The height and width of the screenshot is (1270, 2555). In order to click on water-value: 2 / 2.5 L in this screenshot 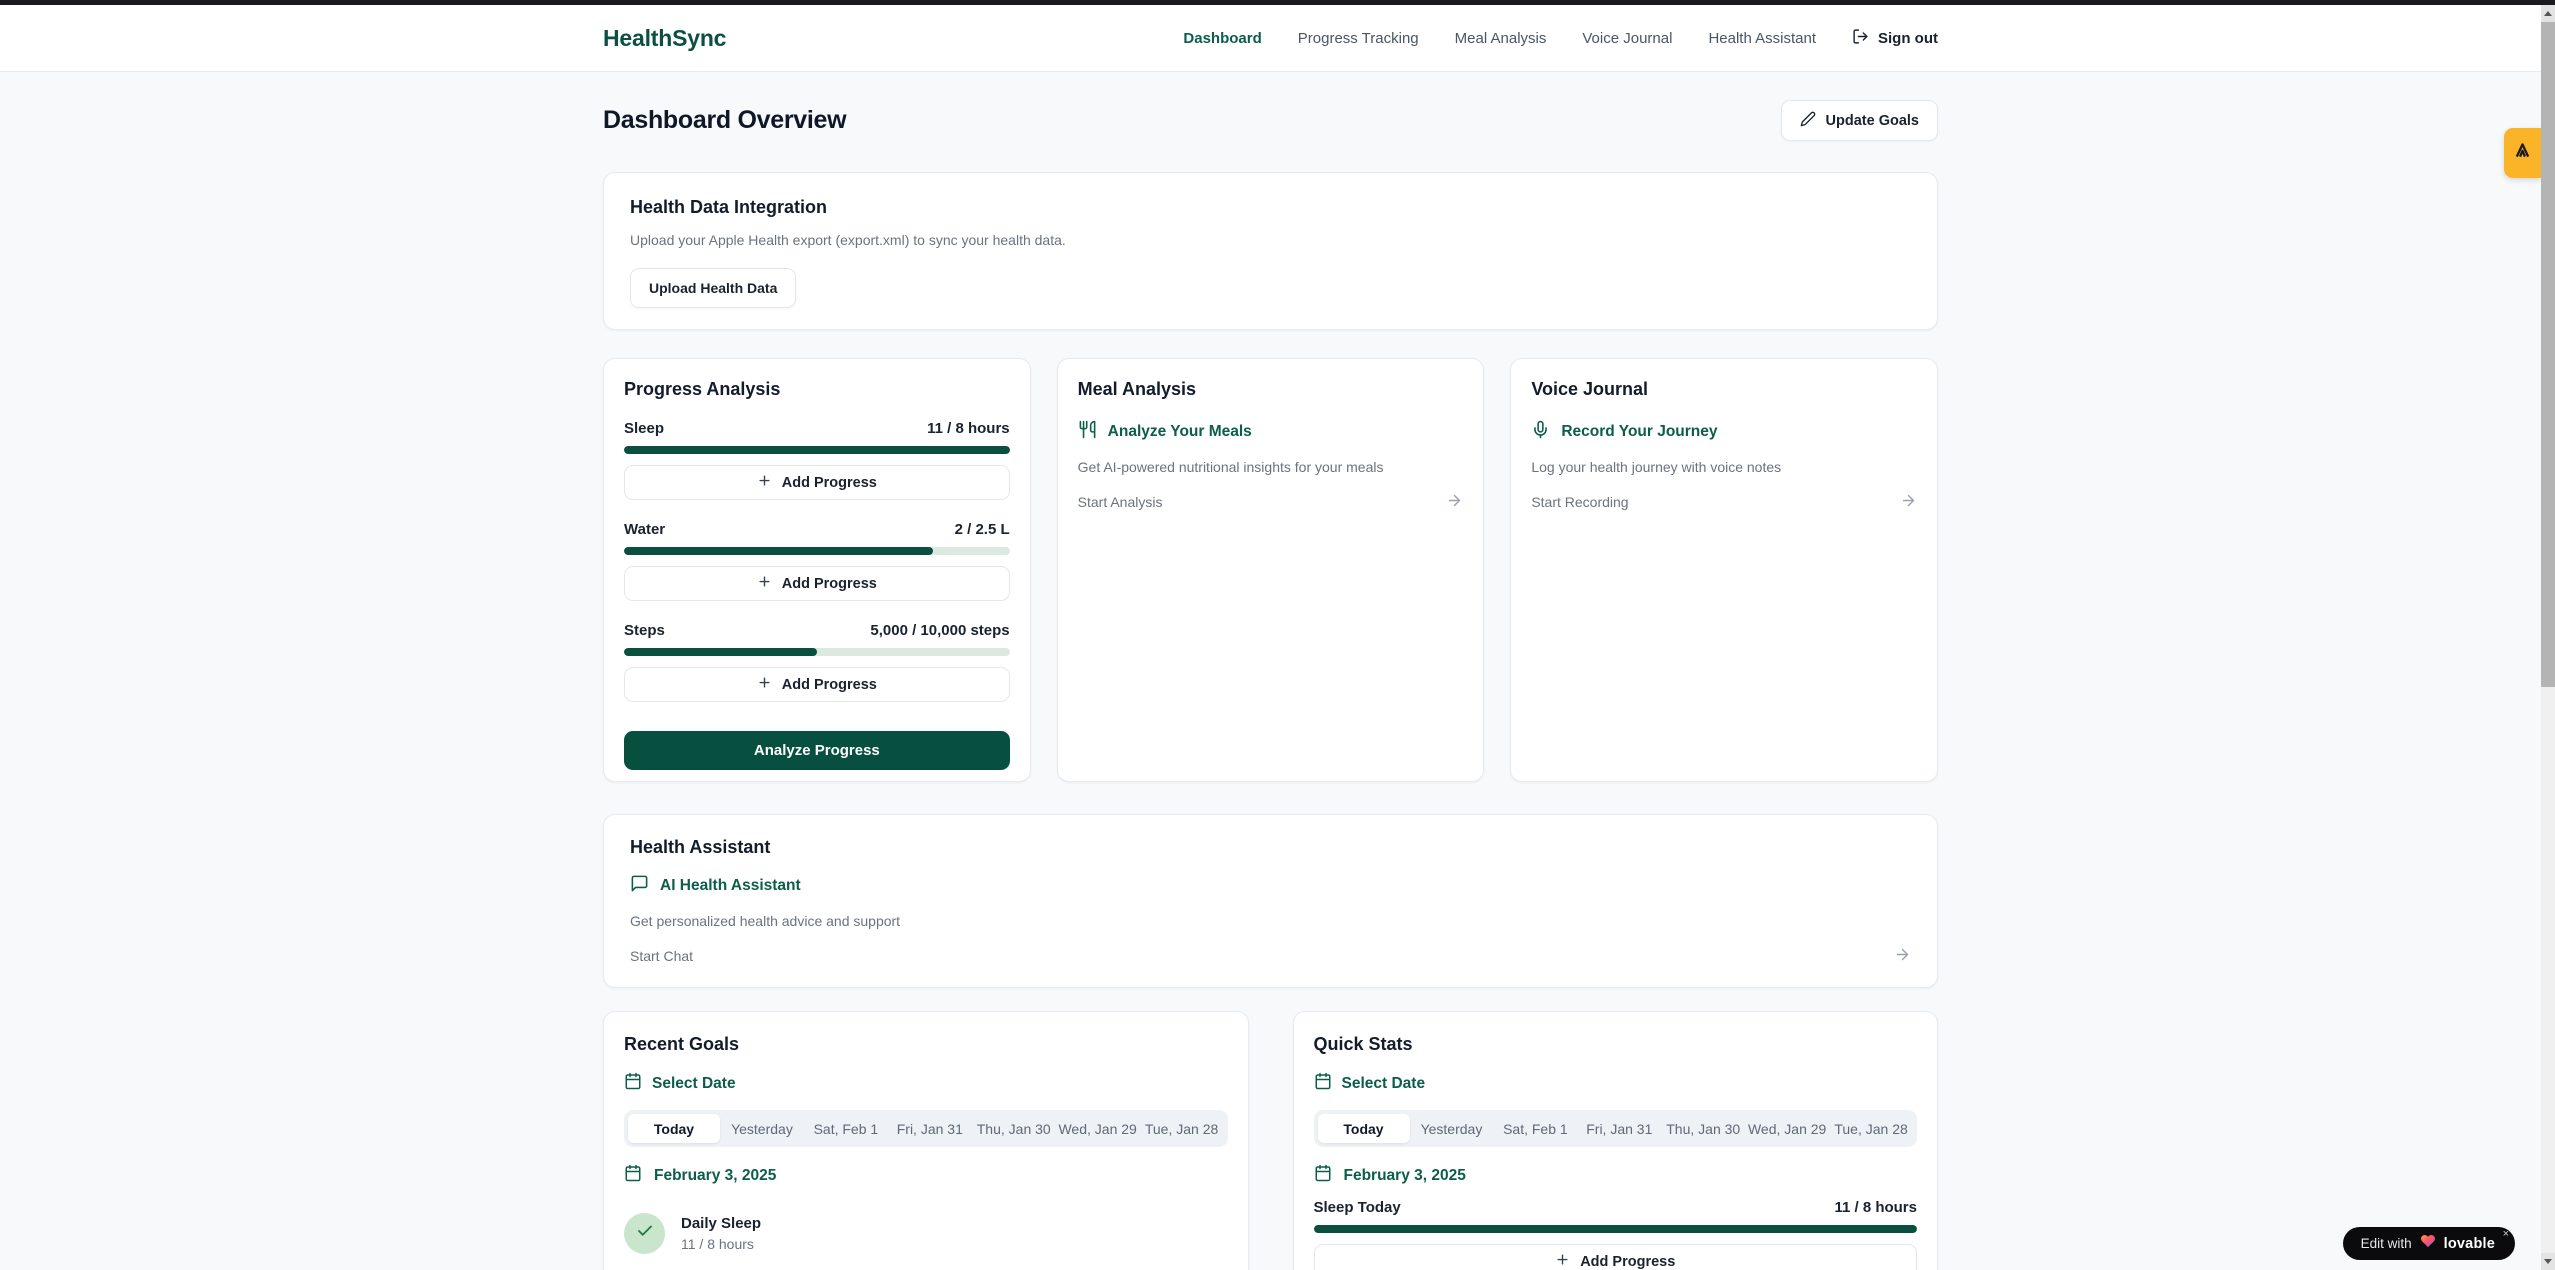, I will do `click(982, 529)`.